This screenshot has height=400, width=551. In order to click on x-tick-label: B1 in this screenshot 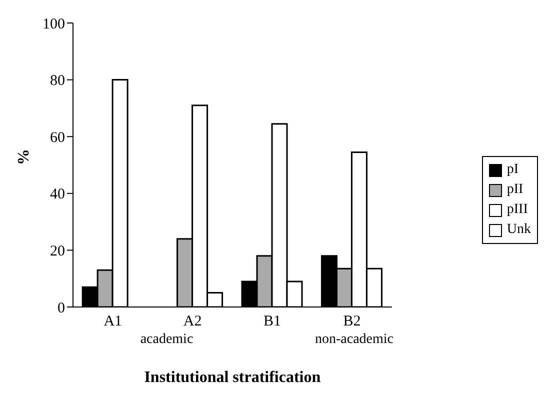, I will do `click(273, 322)`.